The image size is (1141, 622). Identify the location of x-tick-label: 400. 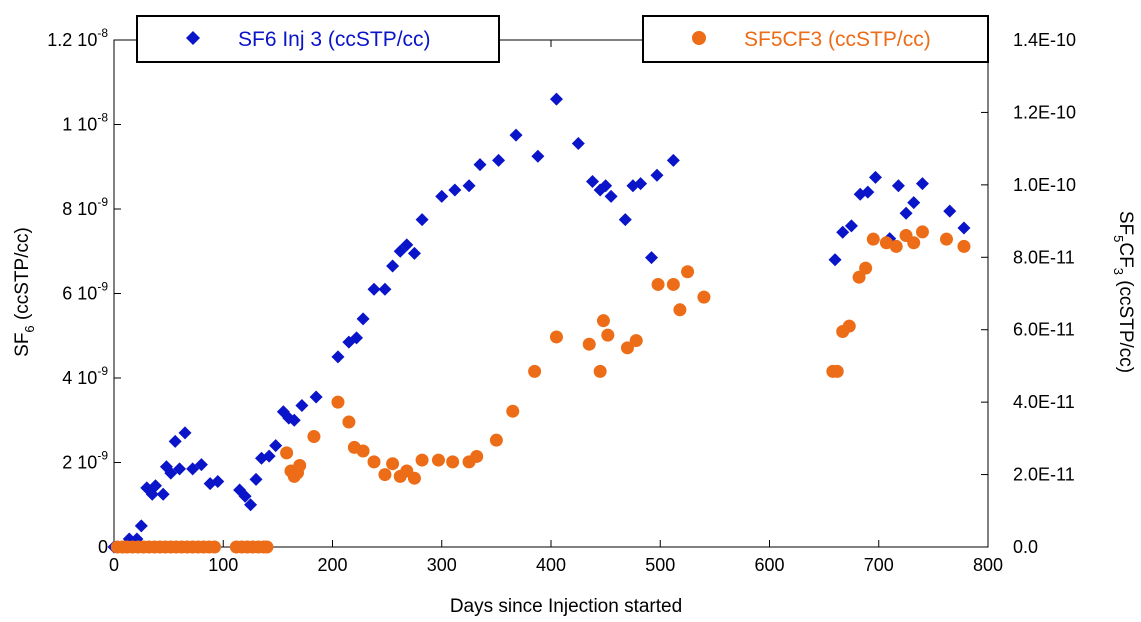
(551, 565).